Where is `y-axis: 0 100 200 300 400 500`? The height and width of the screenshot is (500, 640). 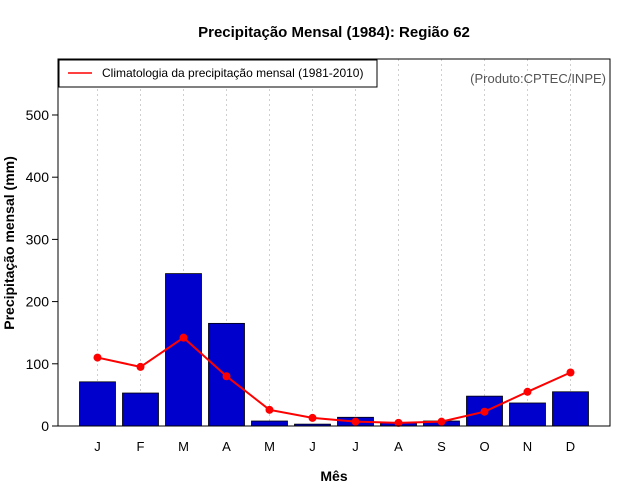 y-axis: 0 100 200 300 400 500 is located at coordinates (42, 270).